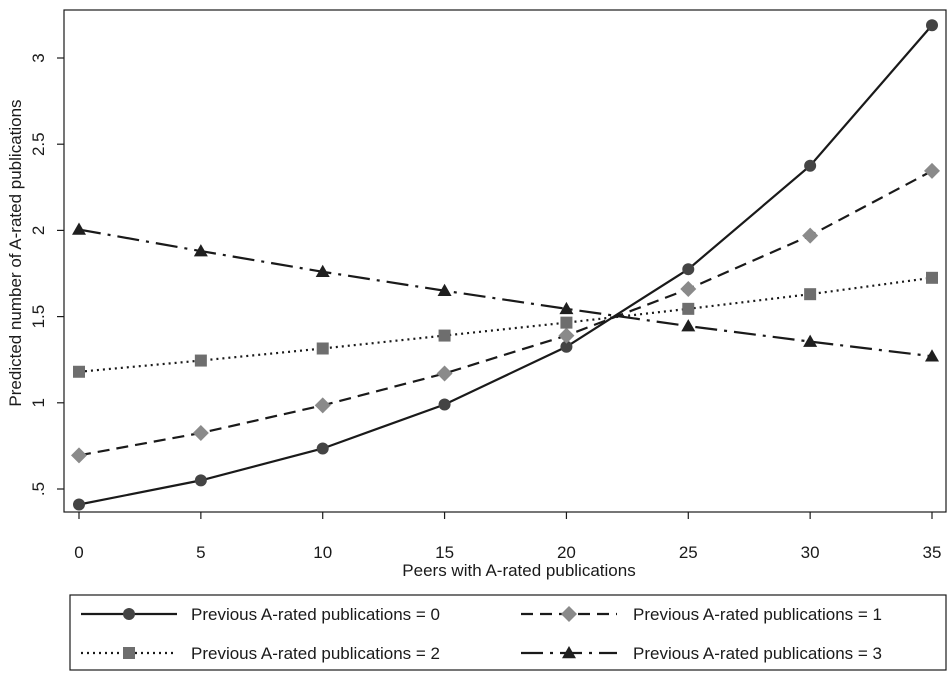 This screenshot has height=673, width=949. Describe the element at coordinates (757, 653) in the screenshot. I see `legend-label: Previous A-rated publications = 3` at that location.